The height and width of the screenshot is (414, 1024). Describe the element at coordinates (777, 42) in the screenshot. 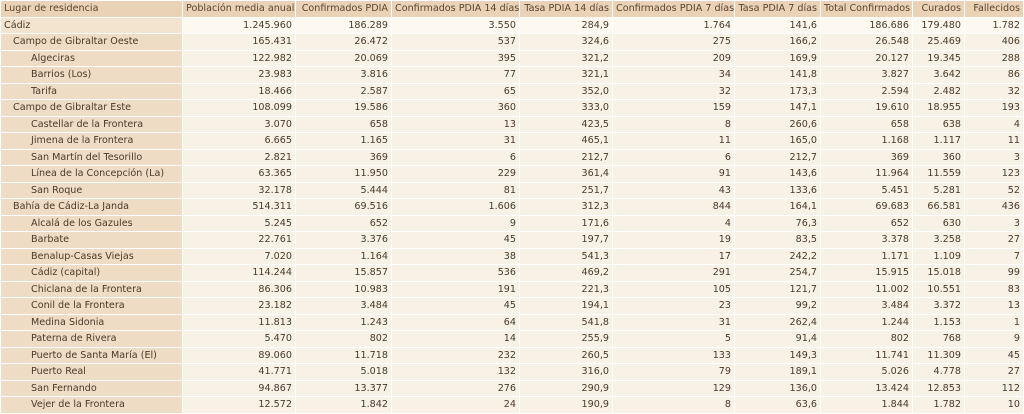

I see `value-cell: 166,2` at that location.